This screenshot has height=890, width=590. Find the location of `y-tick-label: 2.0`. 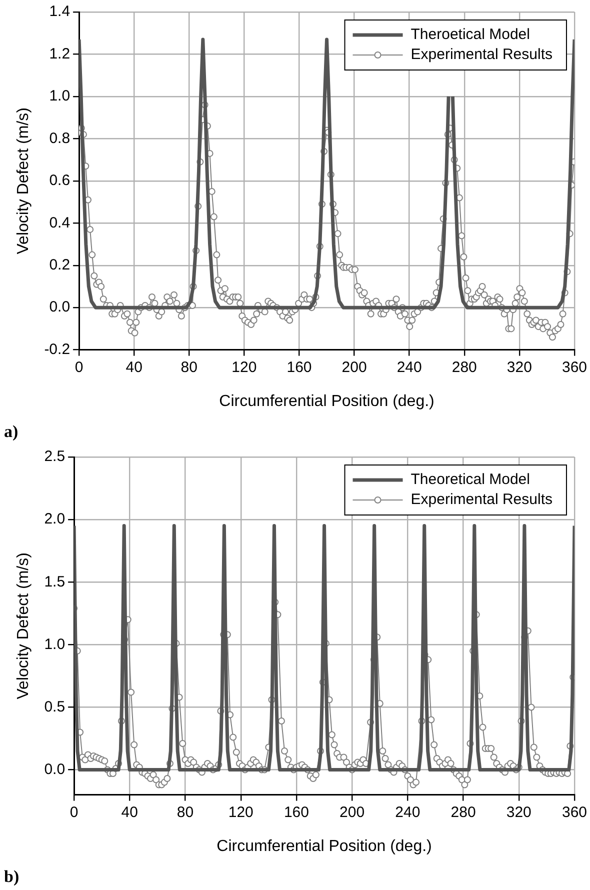

y-tick-label: 2.0 is located at coordinates (55, 519).